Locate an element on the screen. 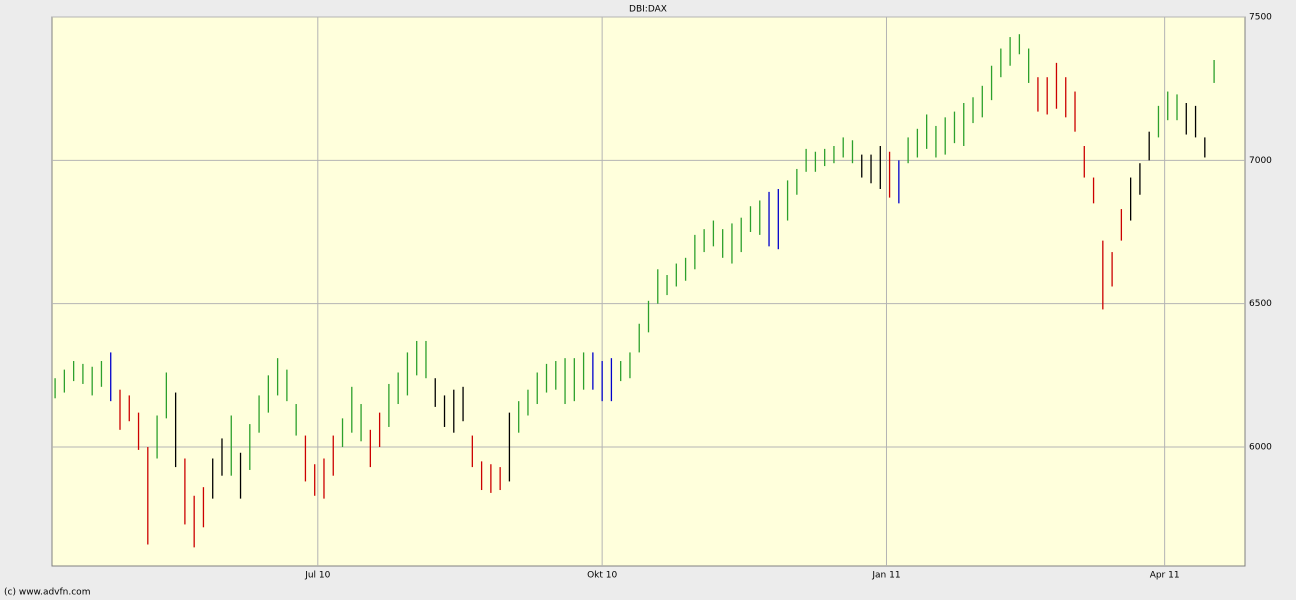 Image resolution: width=1296 pixels, height=600 pixels. y-tick-label: 6000 is located at coordinates (1260, 448).